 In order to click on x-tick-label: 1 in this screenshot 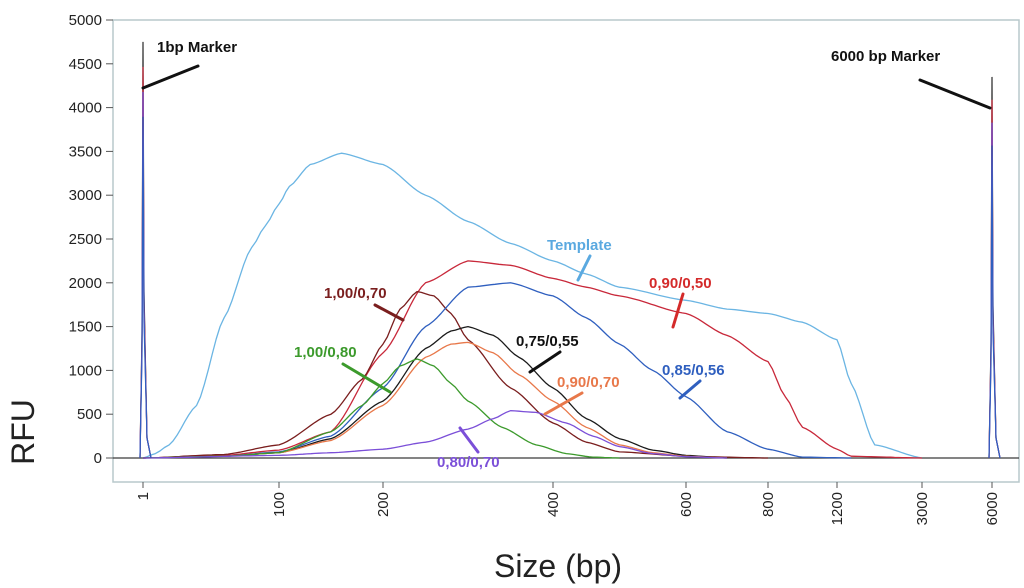, I will do `click(143, 496)`.